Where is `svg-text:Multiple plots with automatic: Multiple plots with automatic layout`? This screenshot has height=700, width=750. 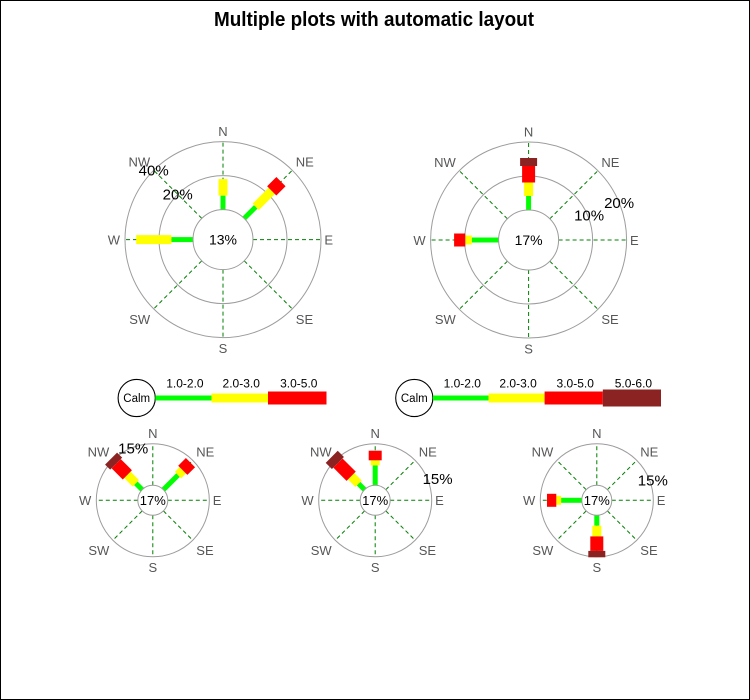 svg-text:Multiple plots with automatic: Multiple plots with automatic layout is located at coordinates (374, 19).